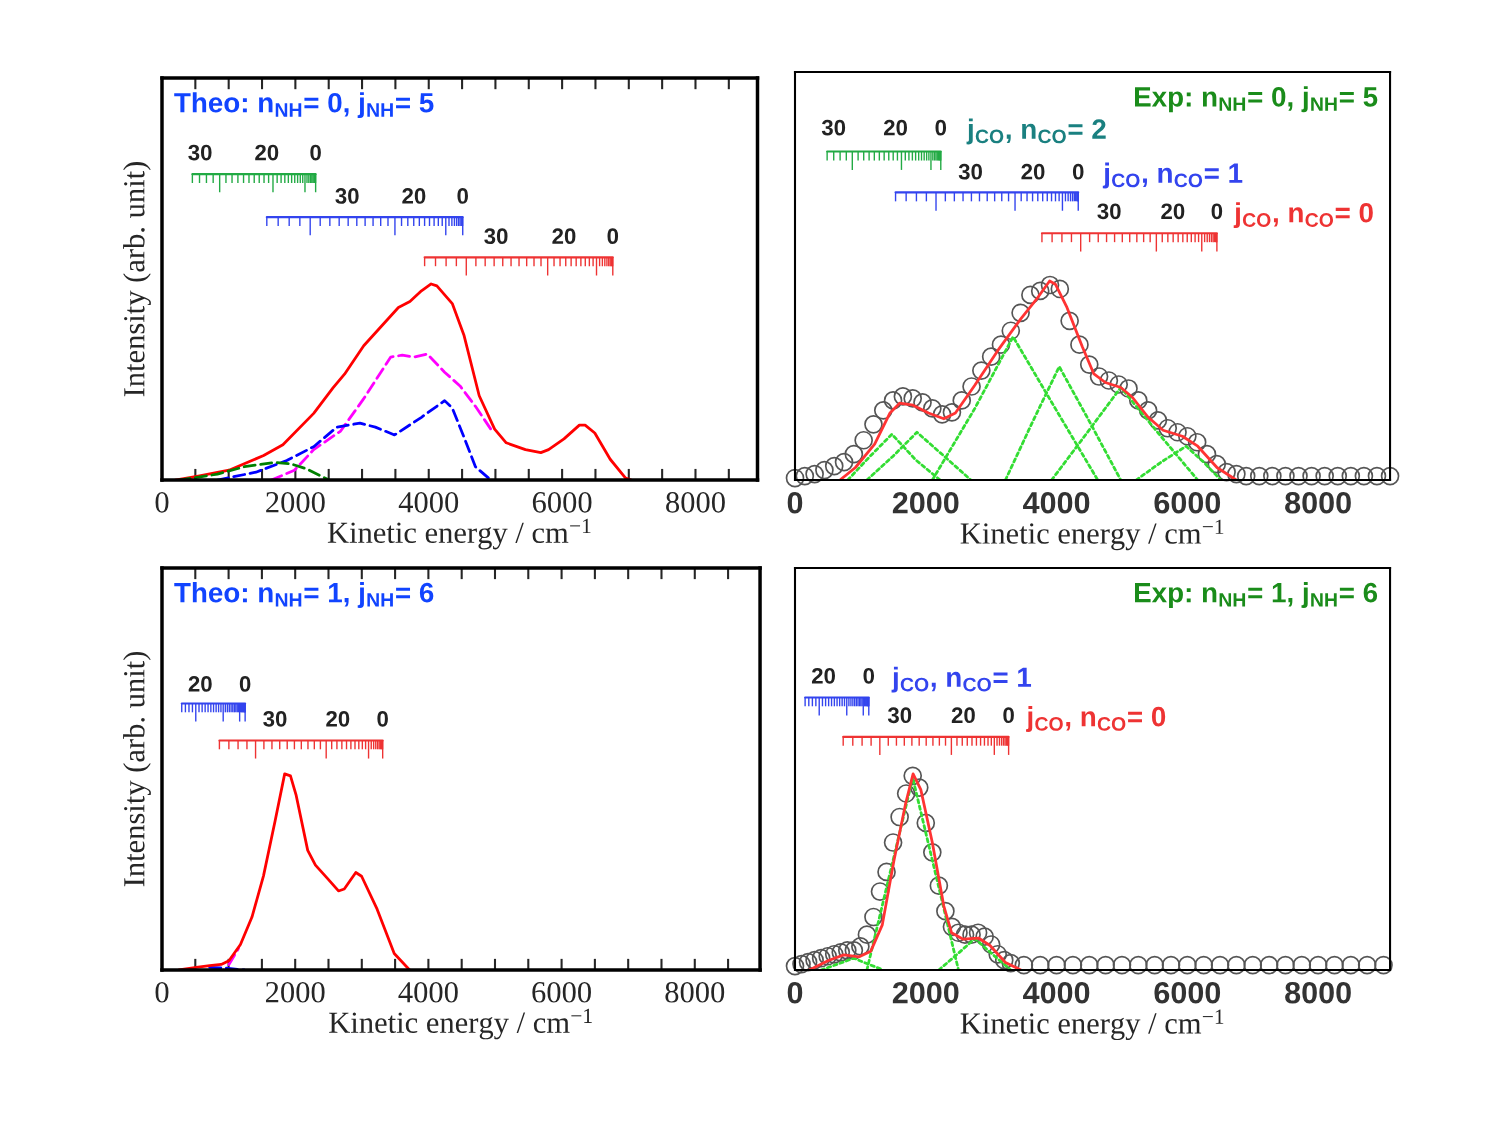  I want to click on chart-title: Exp: n$_{NH}$= 1, j$_{NH}$= 6, so click(1256, 595).